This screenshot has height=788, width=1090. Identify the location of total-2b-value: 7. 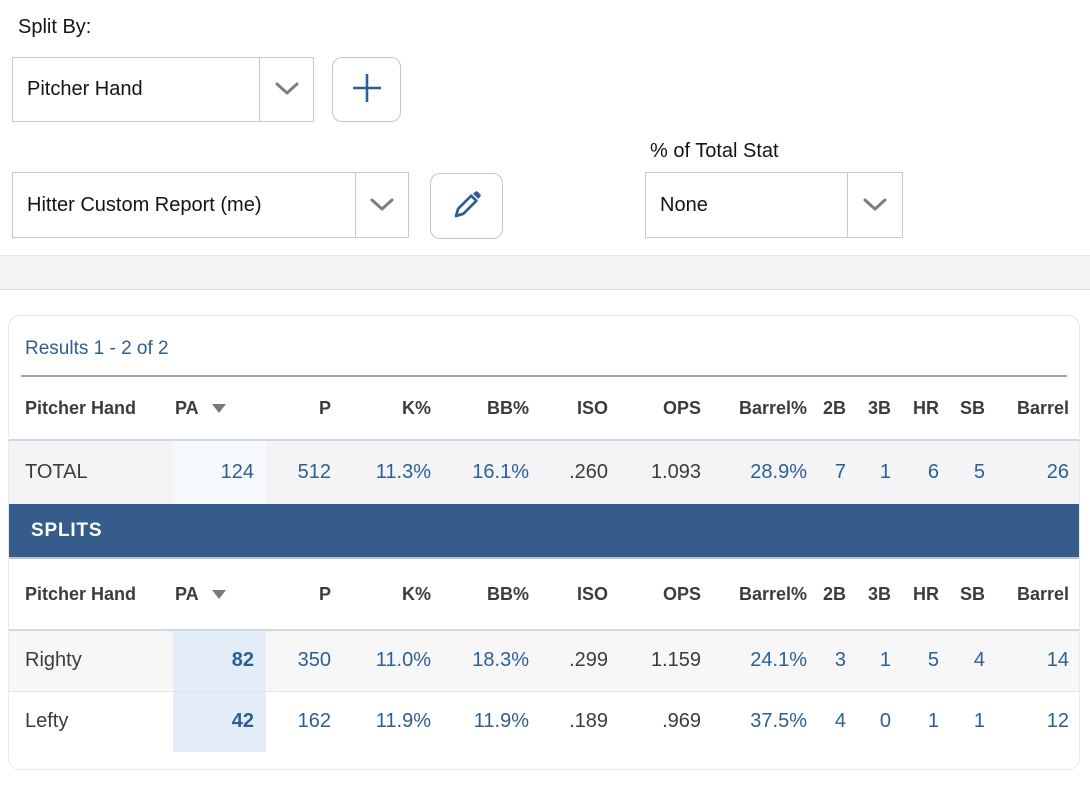
(838, 472).